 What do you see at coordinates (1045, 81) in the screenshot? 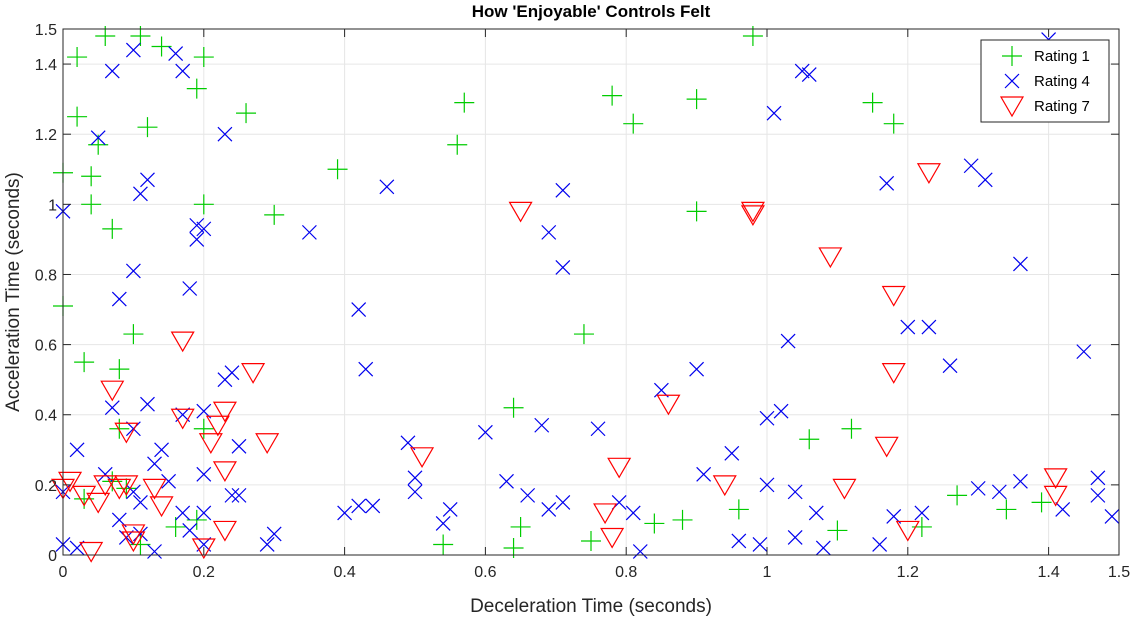
I see `legend: Rating 1 Rating 4 Rating 7` at bounding box center [1045, 81].